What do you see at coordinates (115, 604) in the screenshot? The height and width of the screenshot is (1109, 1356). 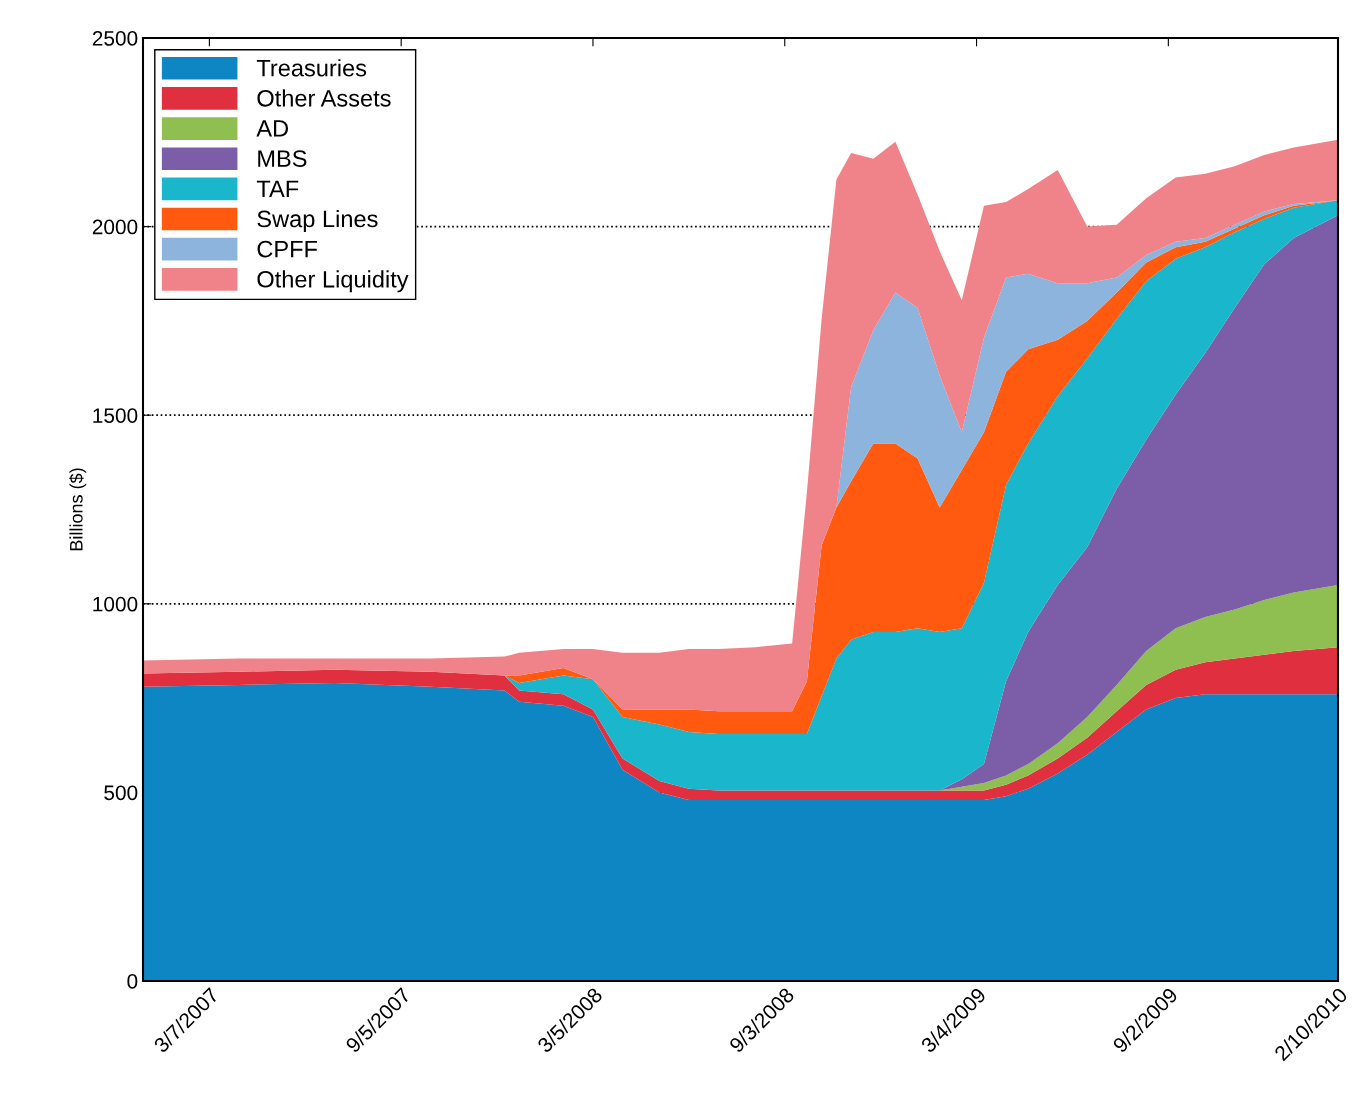 I see `y-tick-label: 1000` at bounding box center [115, 604].